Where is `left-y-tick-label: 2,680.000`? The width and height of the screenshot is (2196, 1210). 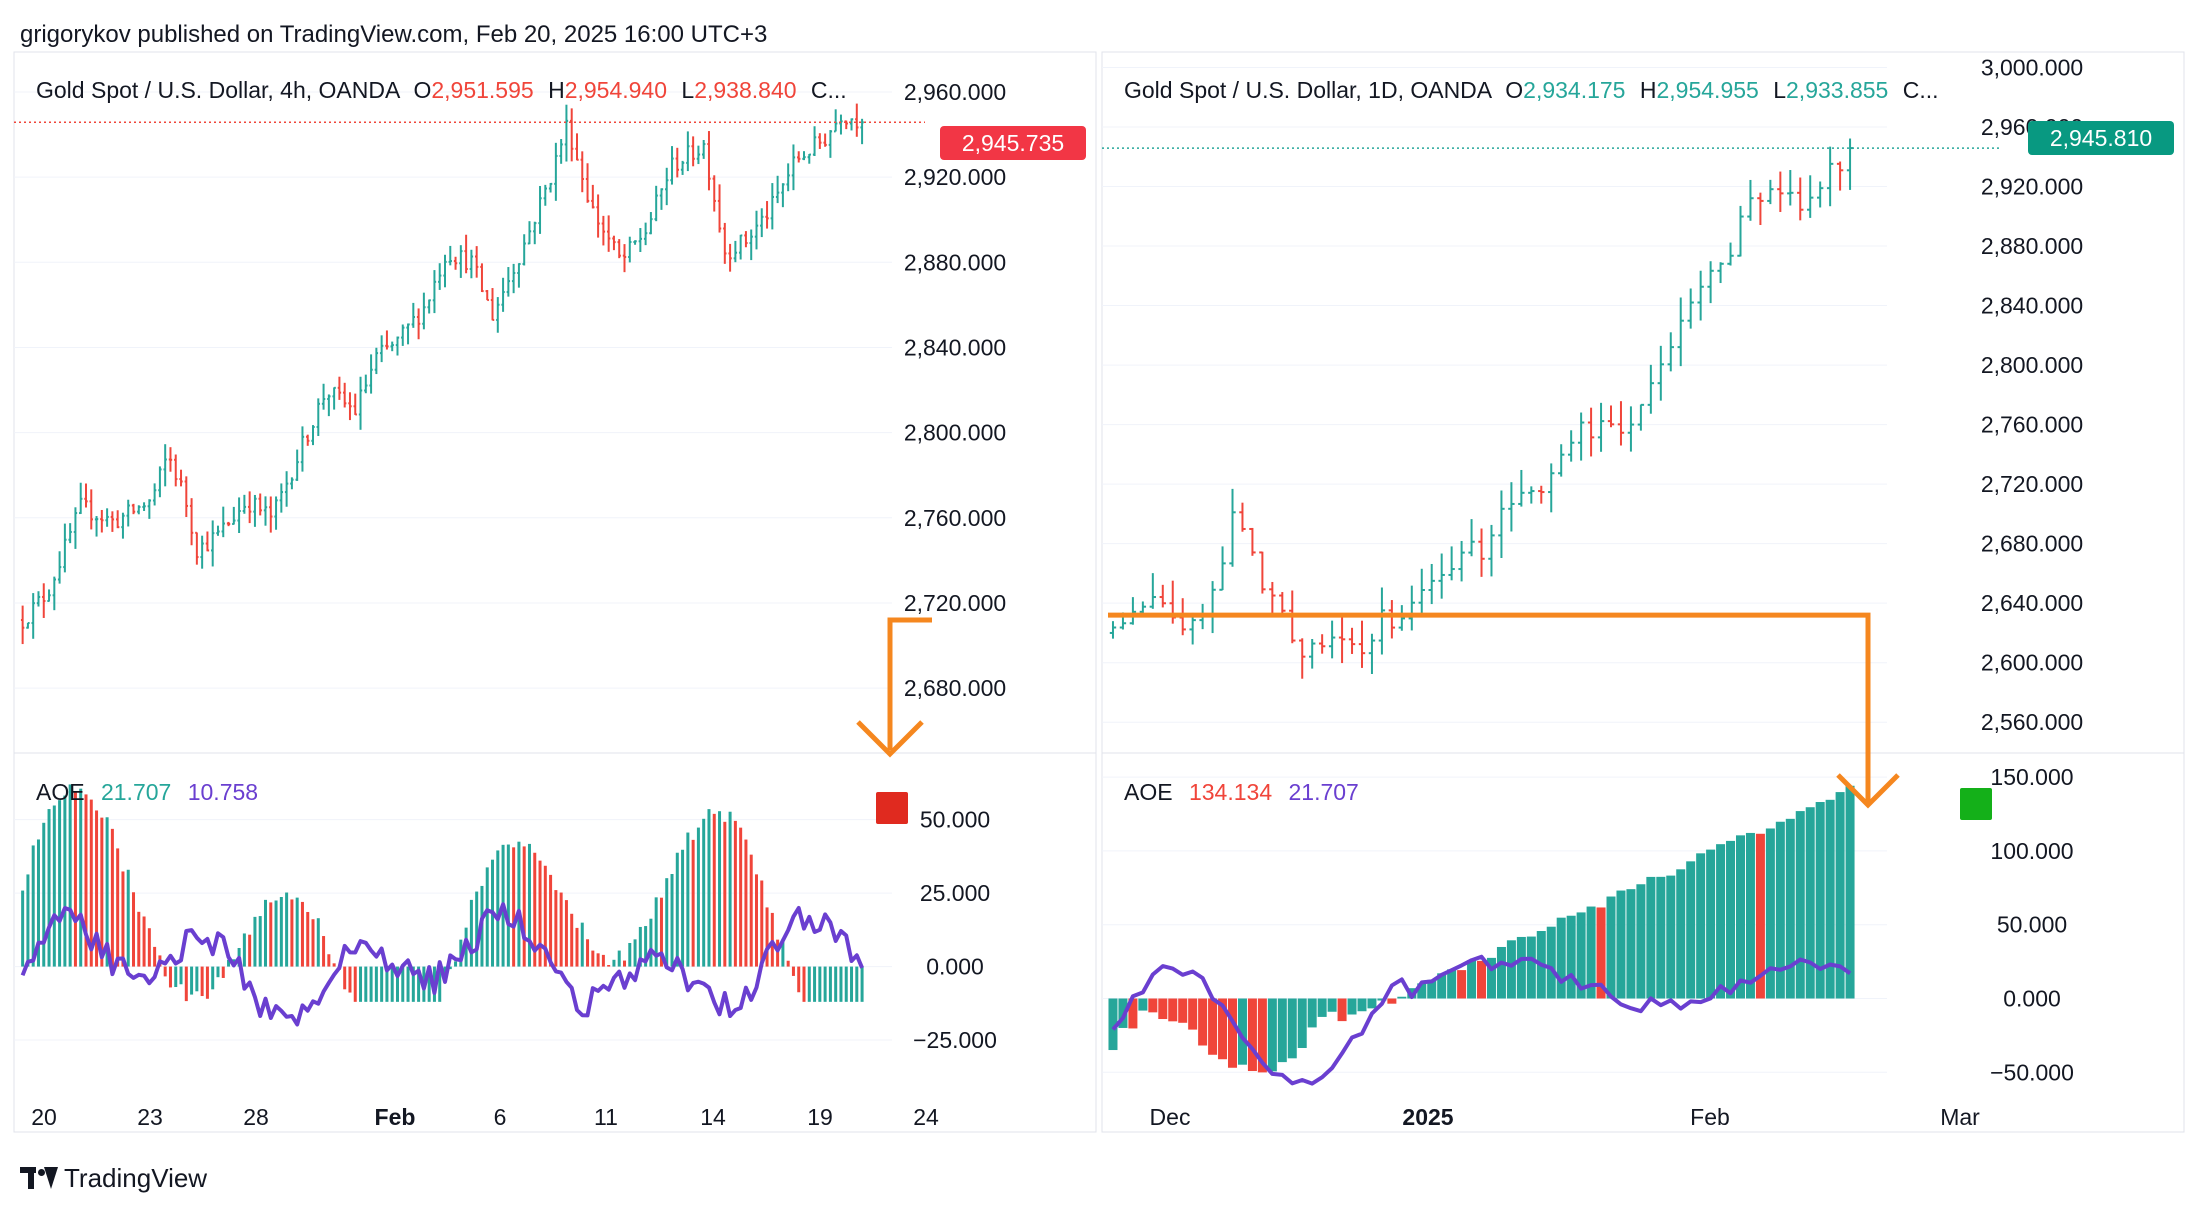
left-y-tick-label: 2,680.000 is located at coordinates (955, 688).